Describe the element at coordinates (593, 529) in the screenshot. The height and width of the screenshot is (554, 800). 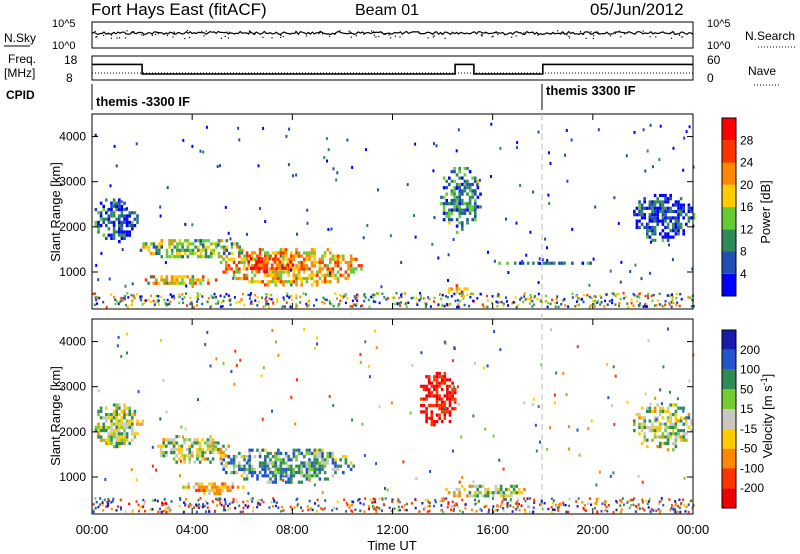
I see `x-tick-label: 20:00` at that location.